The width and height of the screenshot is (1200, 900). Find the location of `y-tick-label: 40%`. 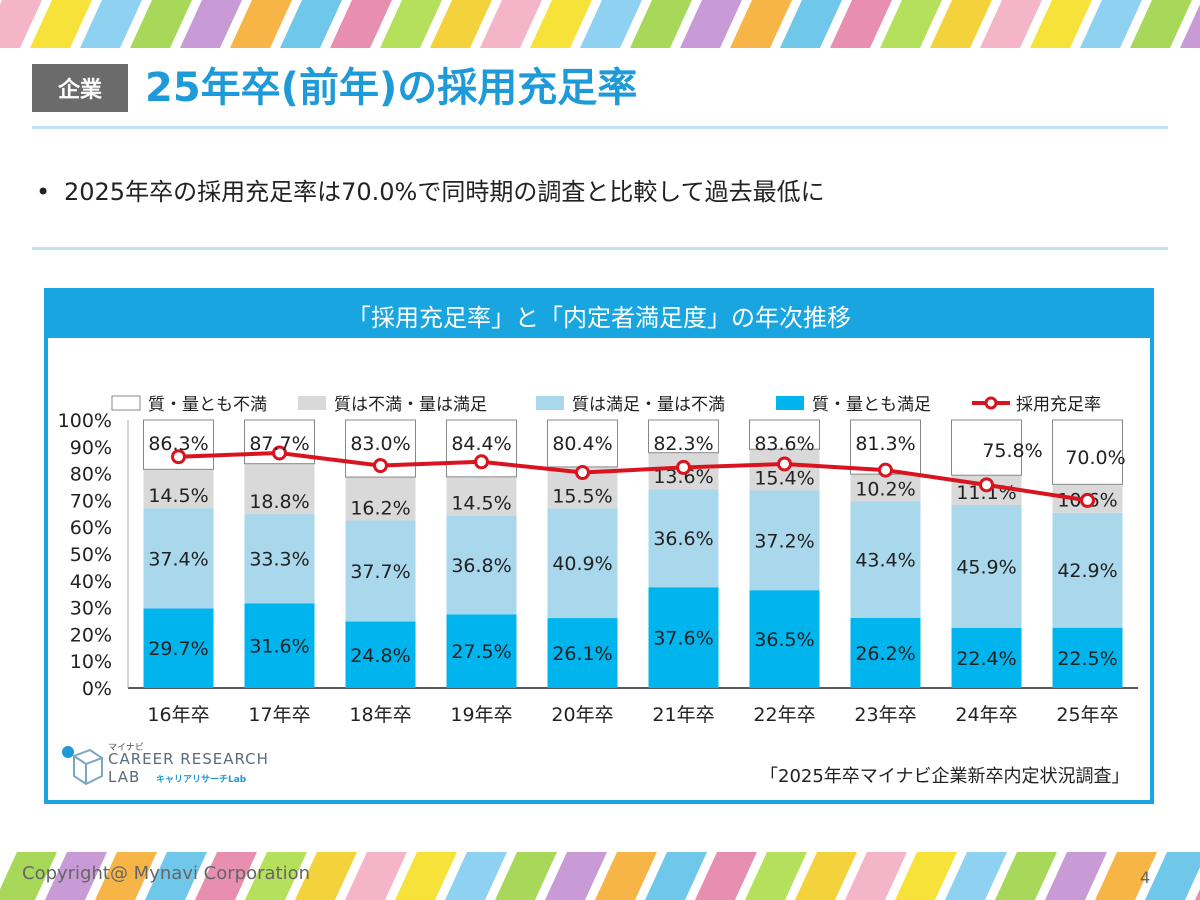

y-tick-label: 40% is located at coordinates (91, 582).